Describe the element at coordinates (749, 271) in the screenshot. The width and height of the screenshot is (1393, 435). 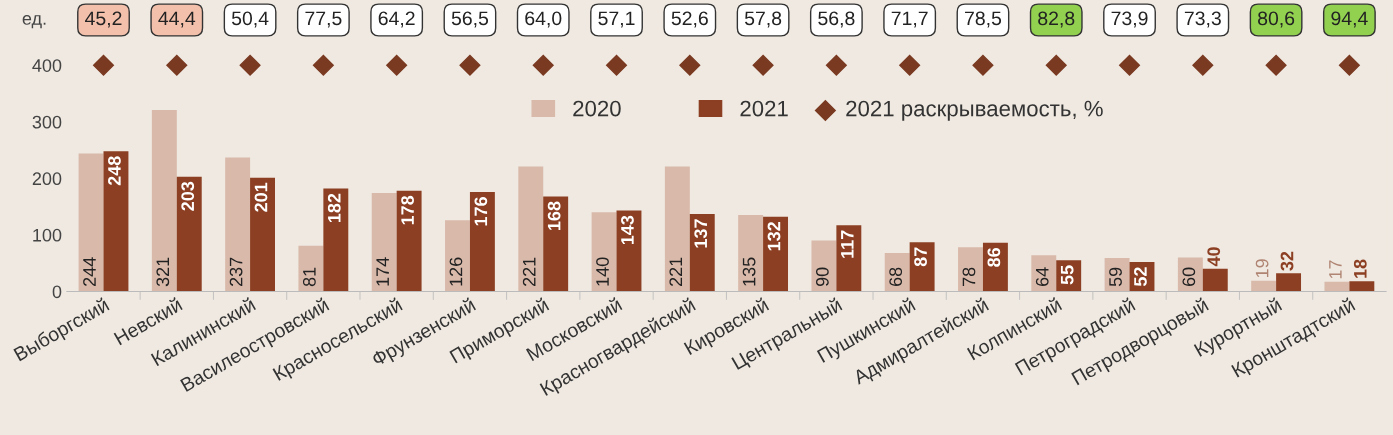
I see `data-label: 135` at that location.